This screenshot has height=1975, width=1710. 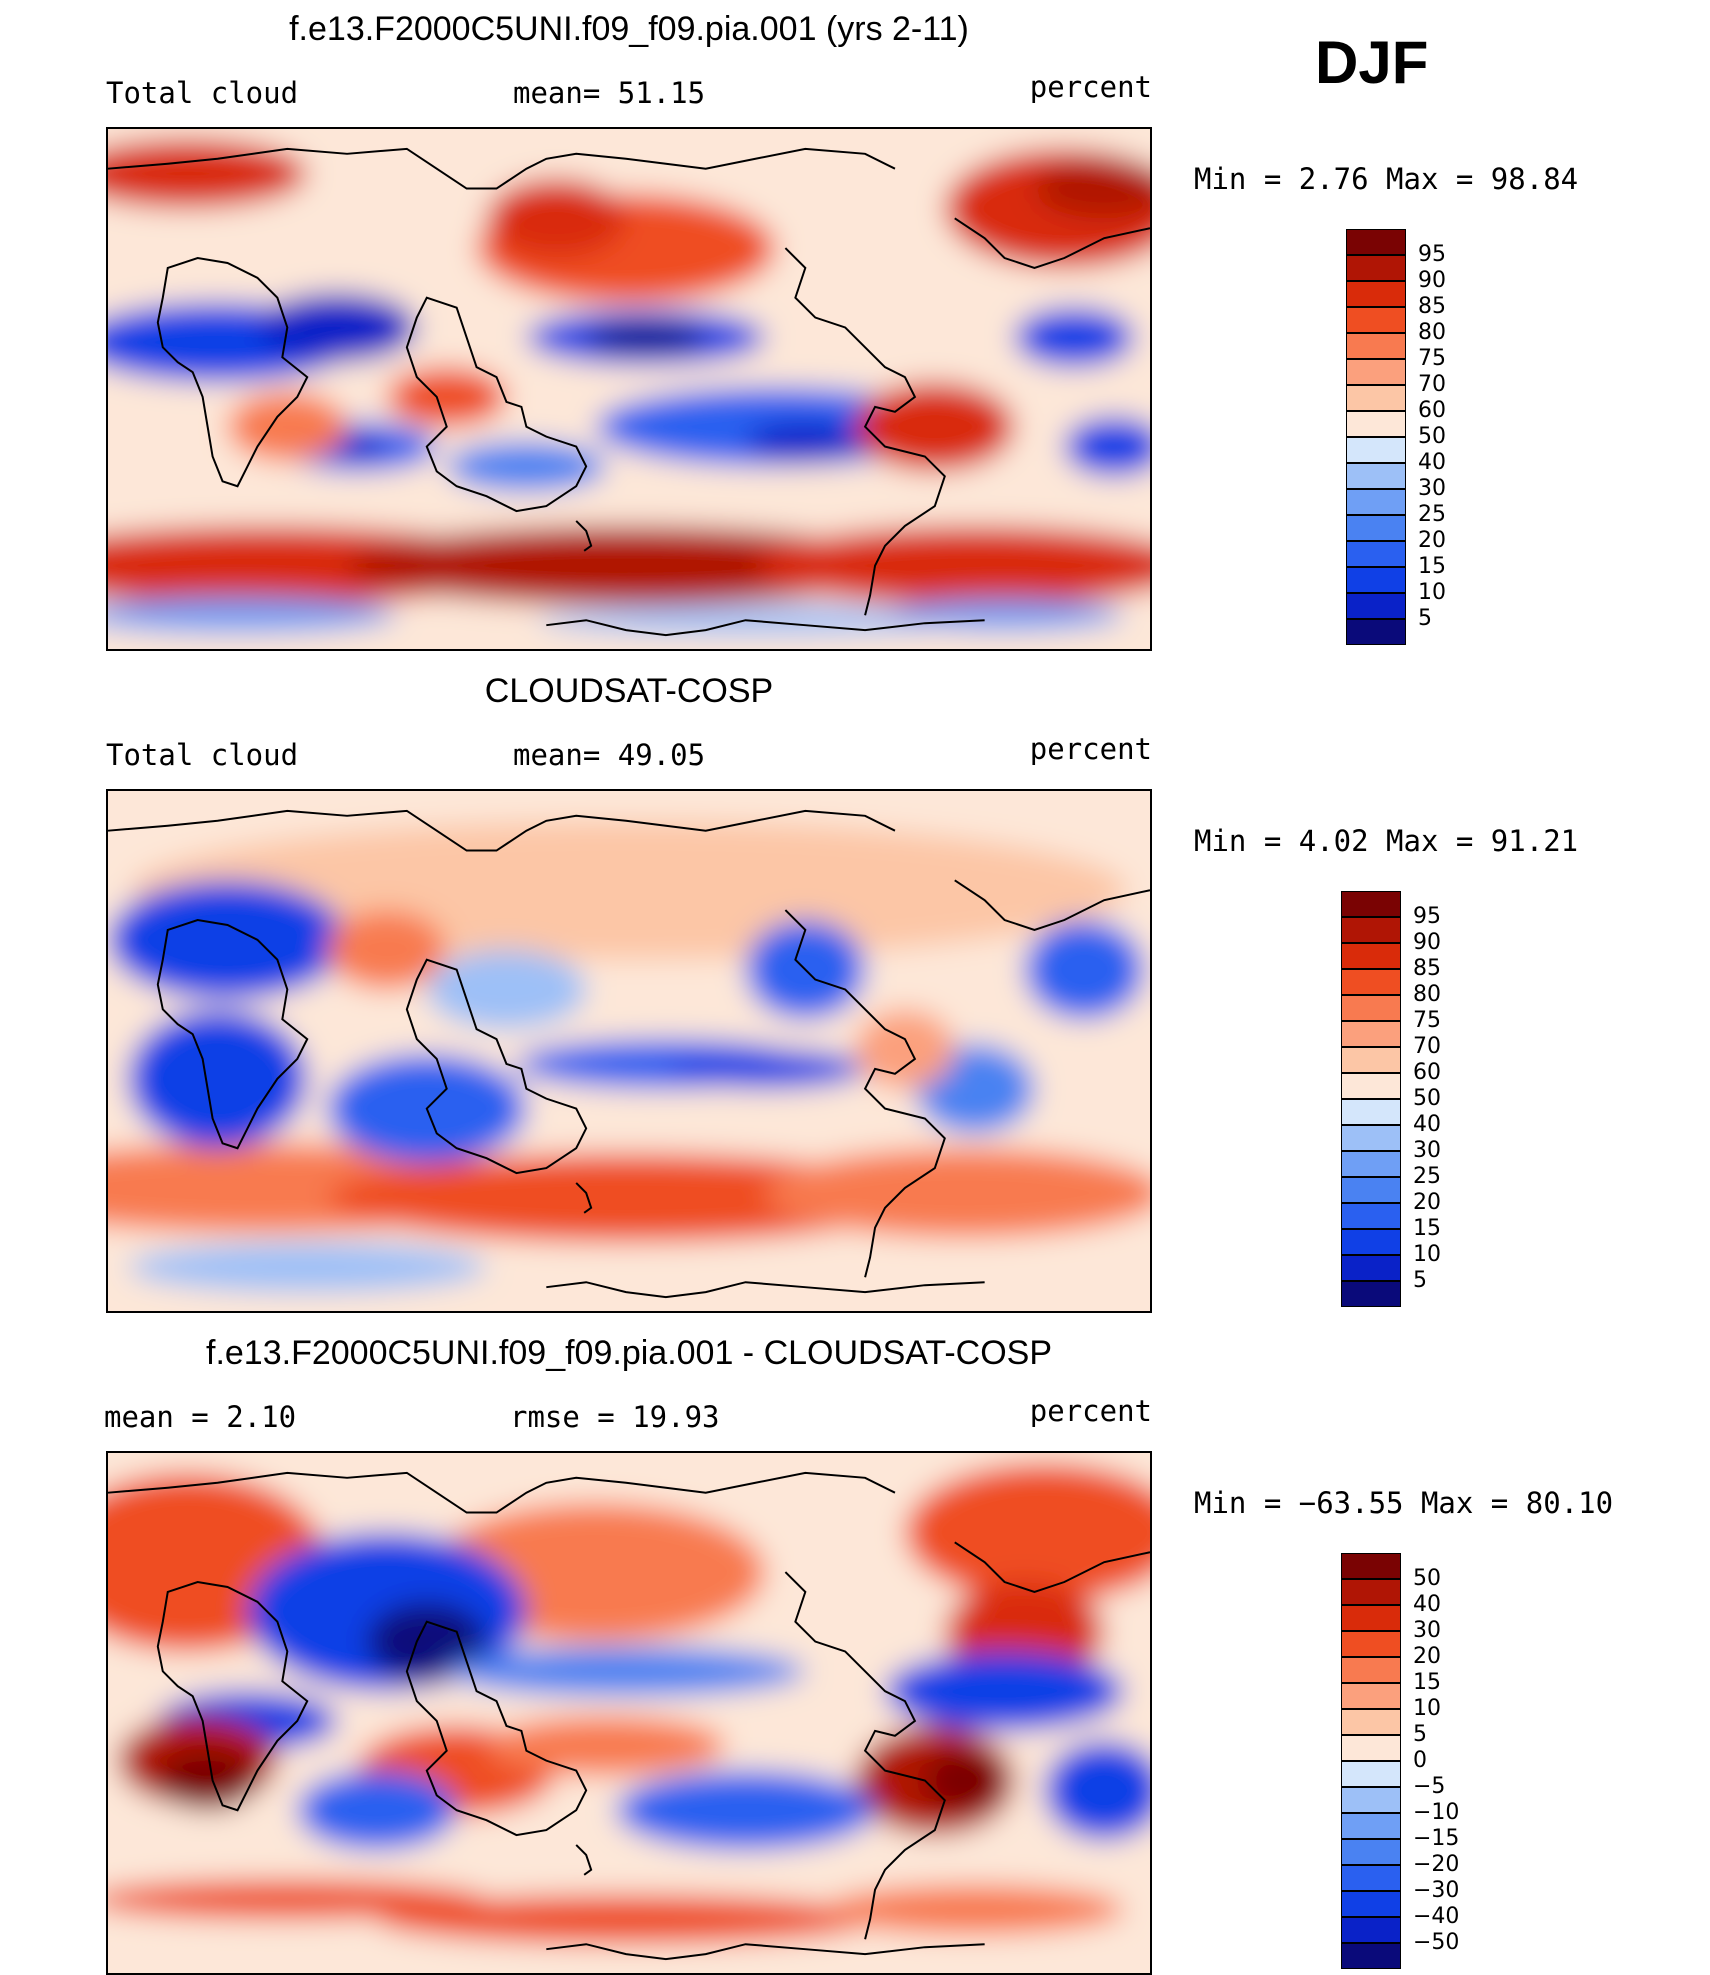 I want to click on colorbar-tick-label: 60, so click(x=1427, y=1072).